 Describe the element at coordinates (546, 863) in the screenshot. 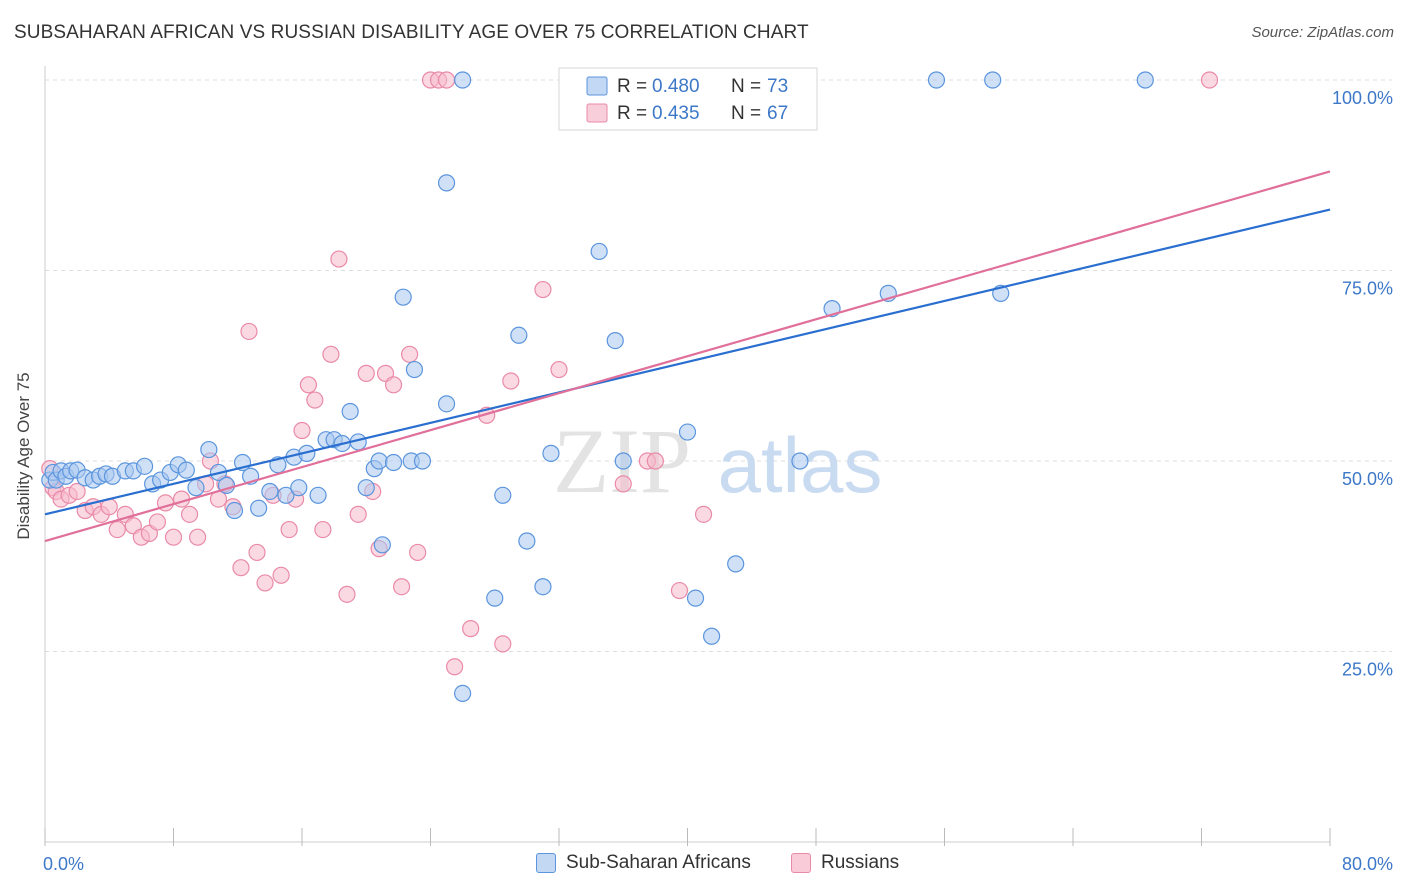

I see `legend-swatch-subsaharan` at that location.